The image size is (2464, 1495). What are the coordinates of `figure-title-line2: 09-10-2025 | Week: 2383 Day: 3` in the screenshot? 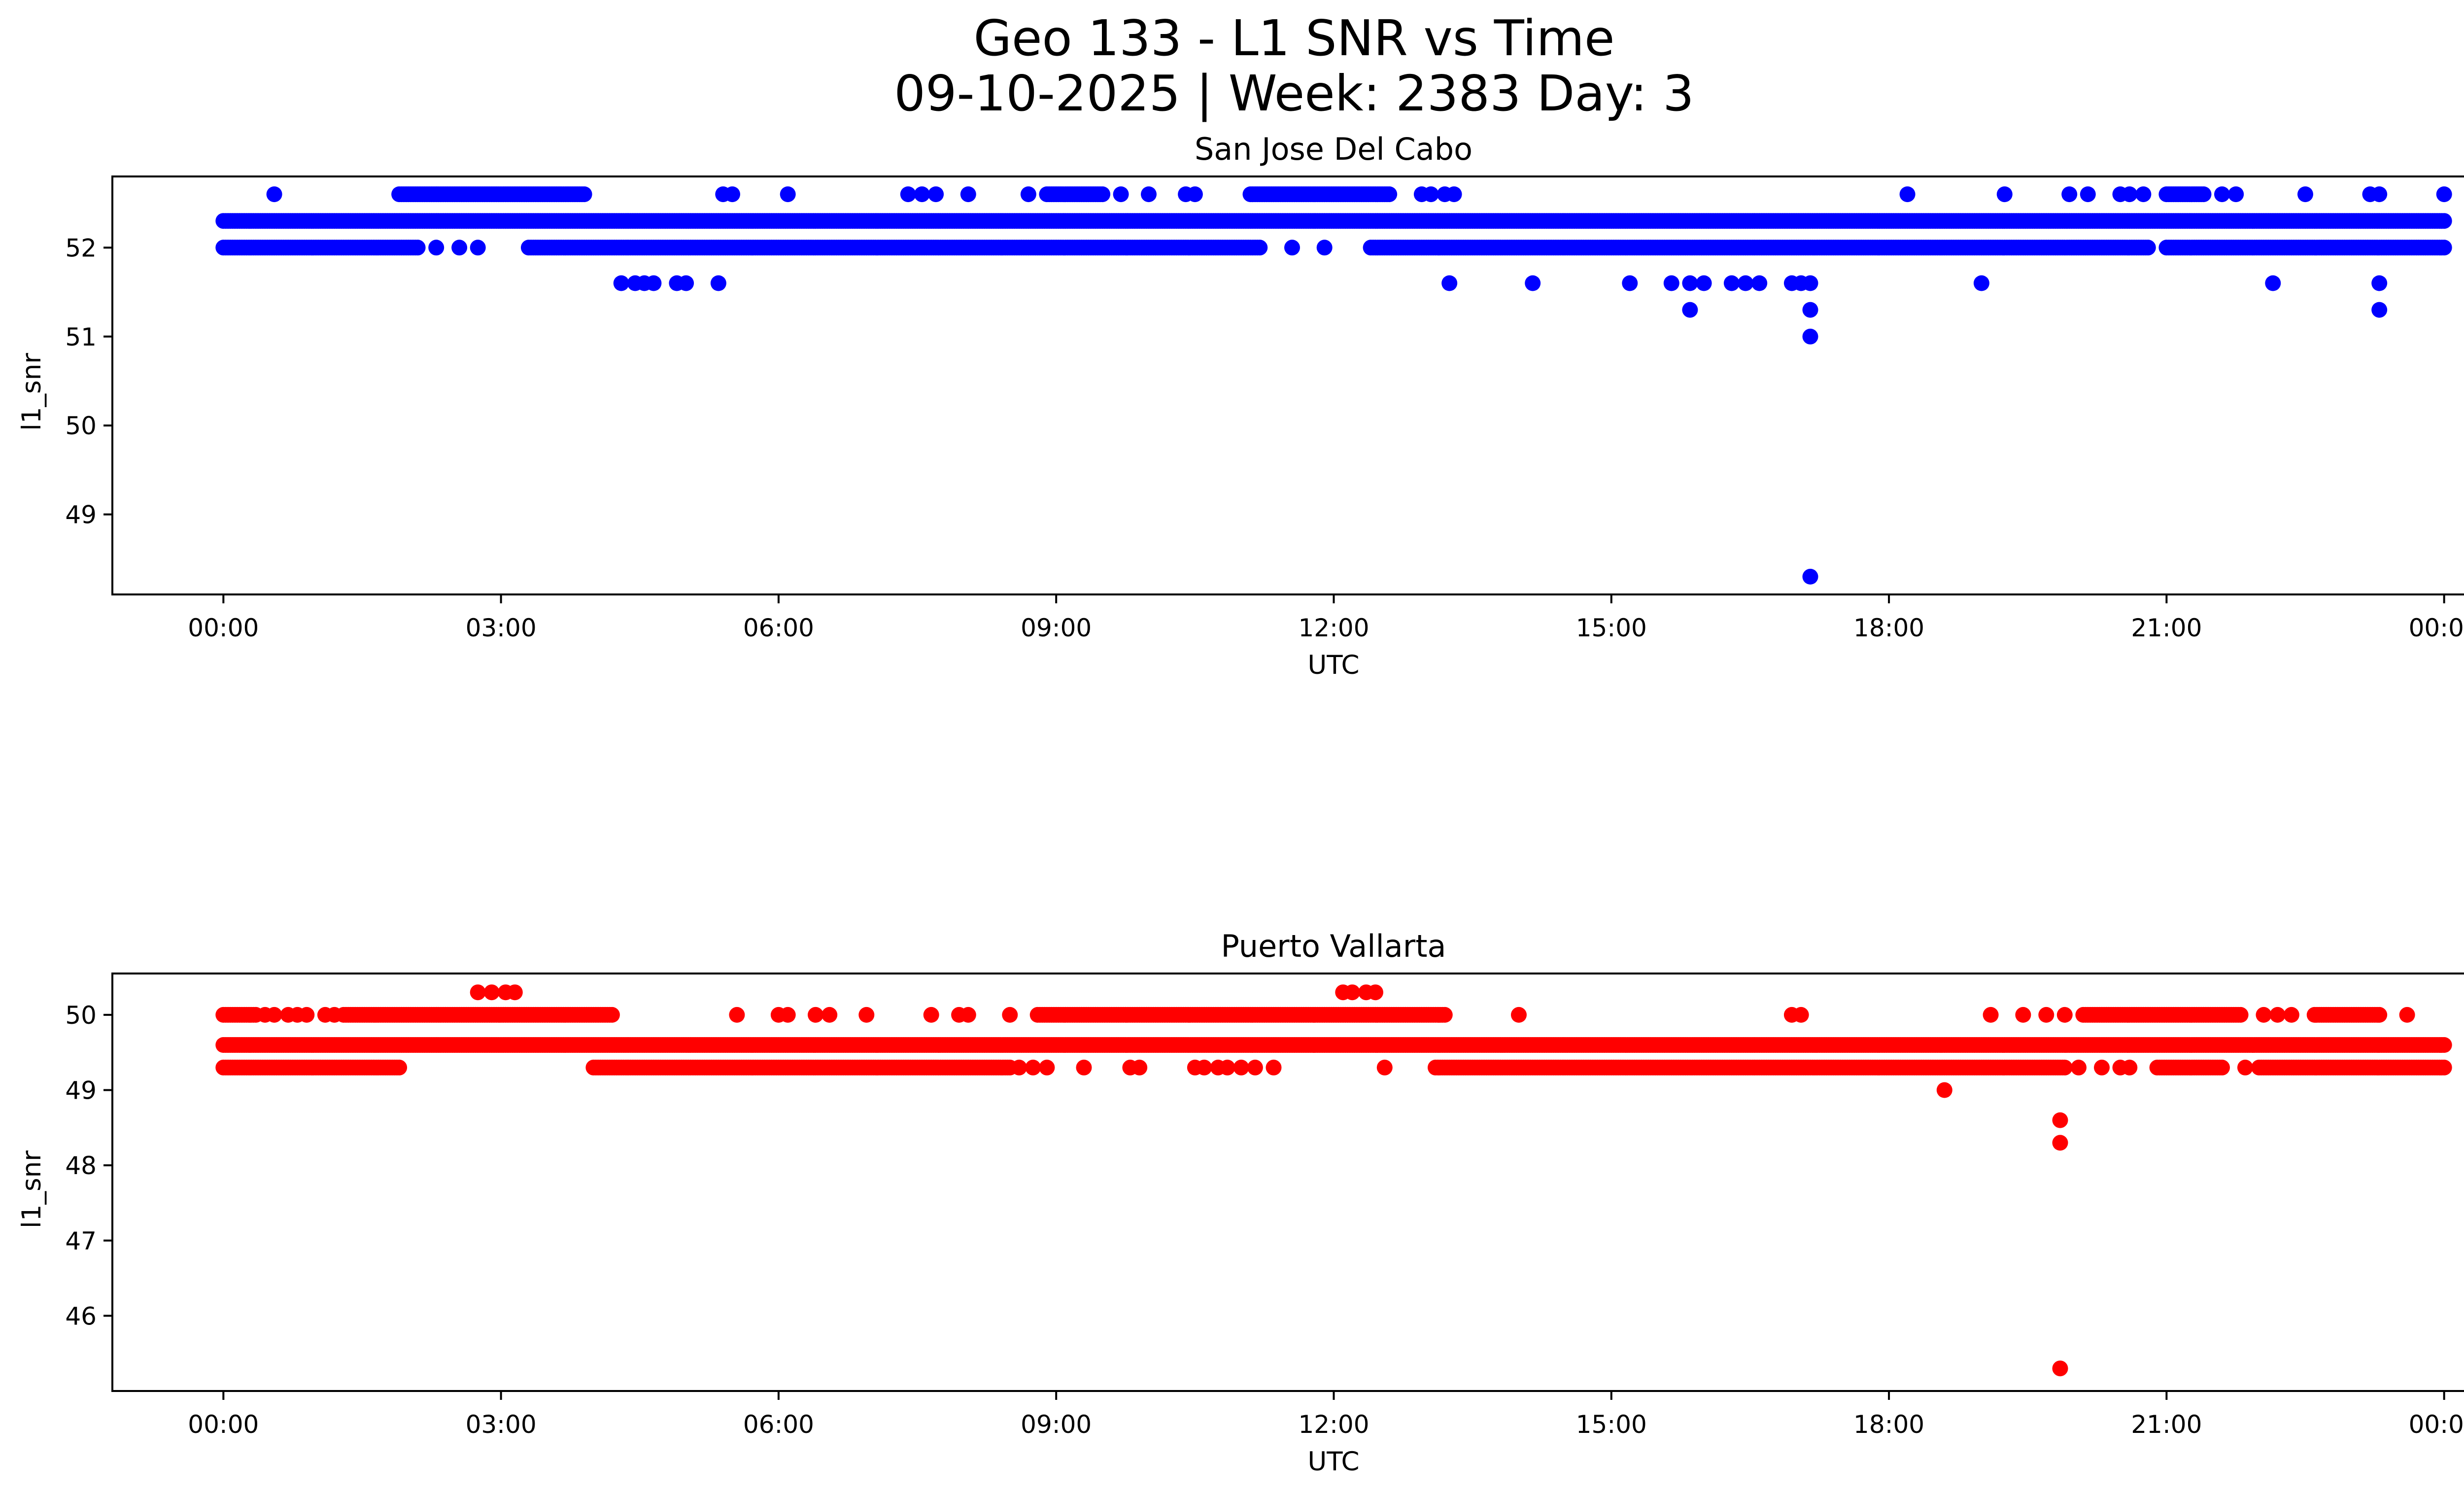 It's located at (1294, 93).